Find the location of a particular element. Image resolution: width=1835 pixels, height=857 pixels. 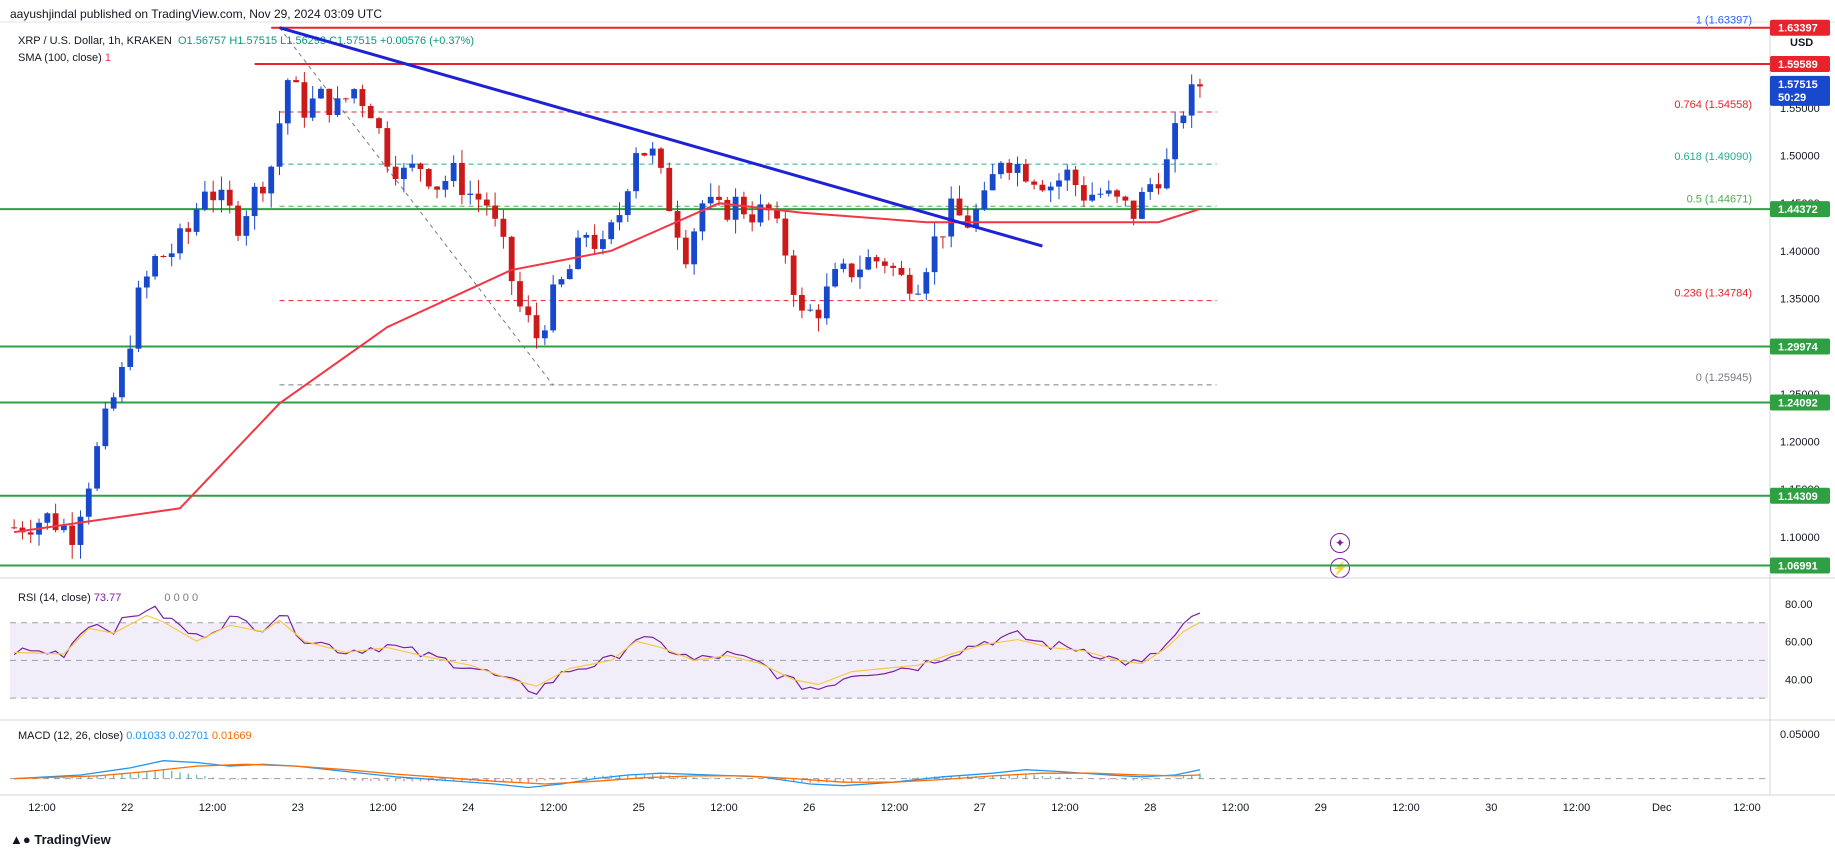

drawing-tool-icon: ✦ is located at coordinates (1340, 543).